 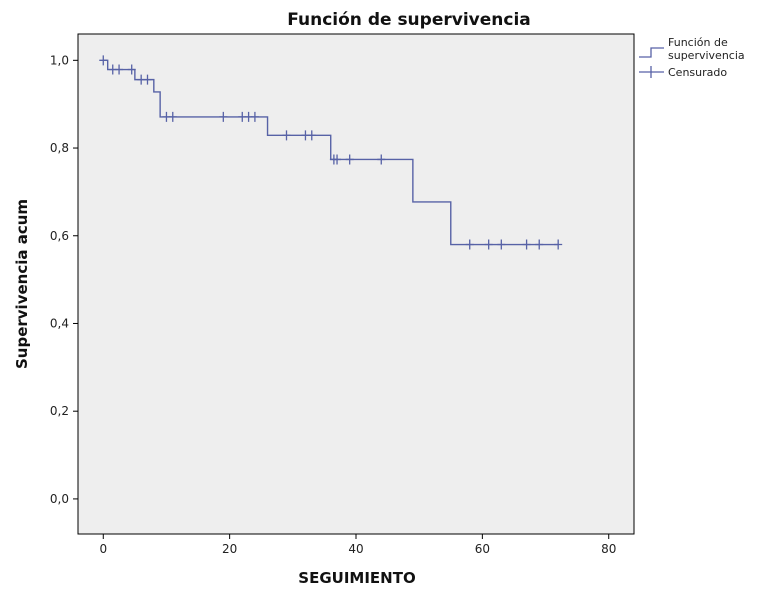 I want to click on x-tick-label: 20, so click(x=229, y=549).